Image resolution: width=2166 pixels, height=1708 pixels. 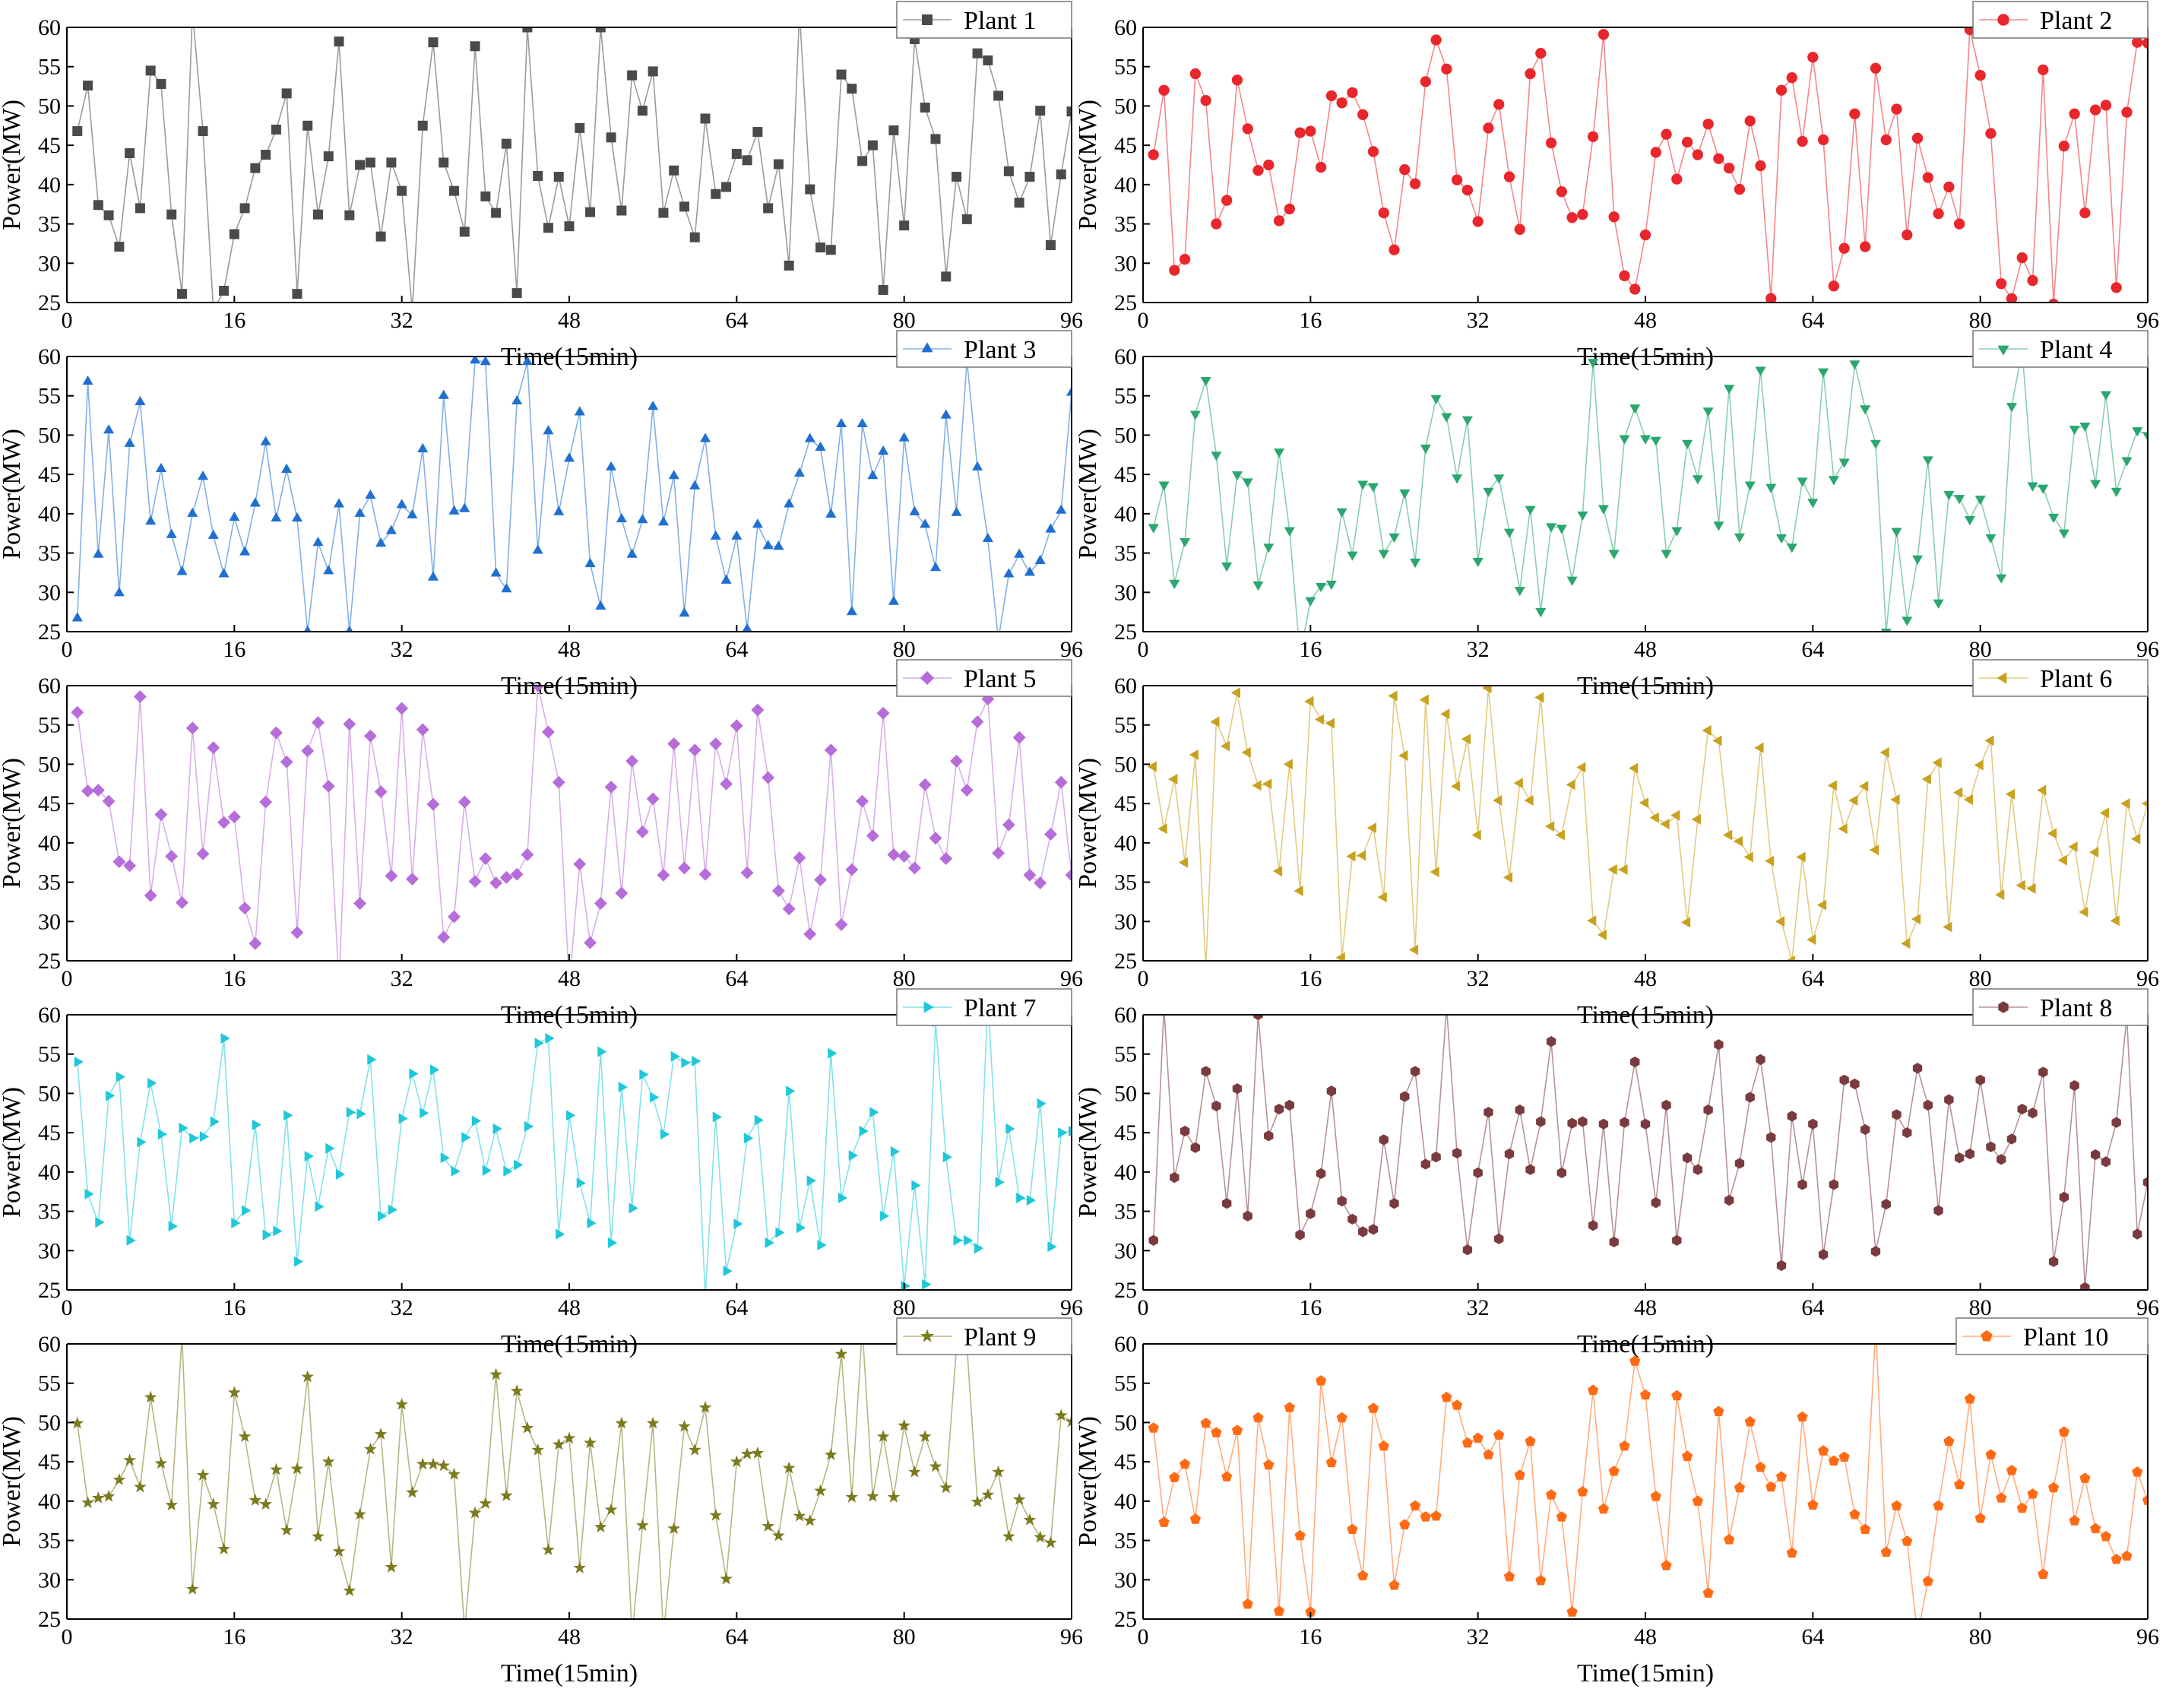 What do you see at coordinates (2060, 1007) in the screenshot?
I see `legend: Plant 8` at bounding box center [2060, 1007].